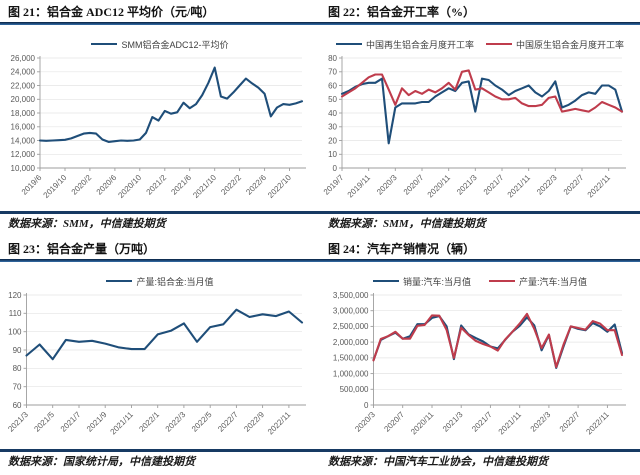 The width and height of the screenshot is (640, 475). Describe the element at coordinates (438, 462) in the screenshot. I see `figure-24-source: 数据来源：中国汽车工业协会，中信建投期货` at that location.